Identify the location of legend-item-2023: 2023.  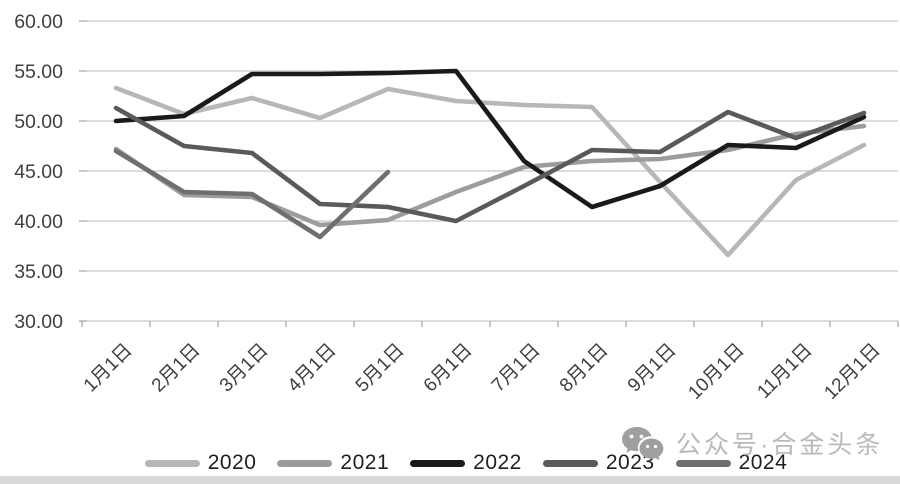
(598, 463).